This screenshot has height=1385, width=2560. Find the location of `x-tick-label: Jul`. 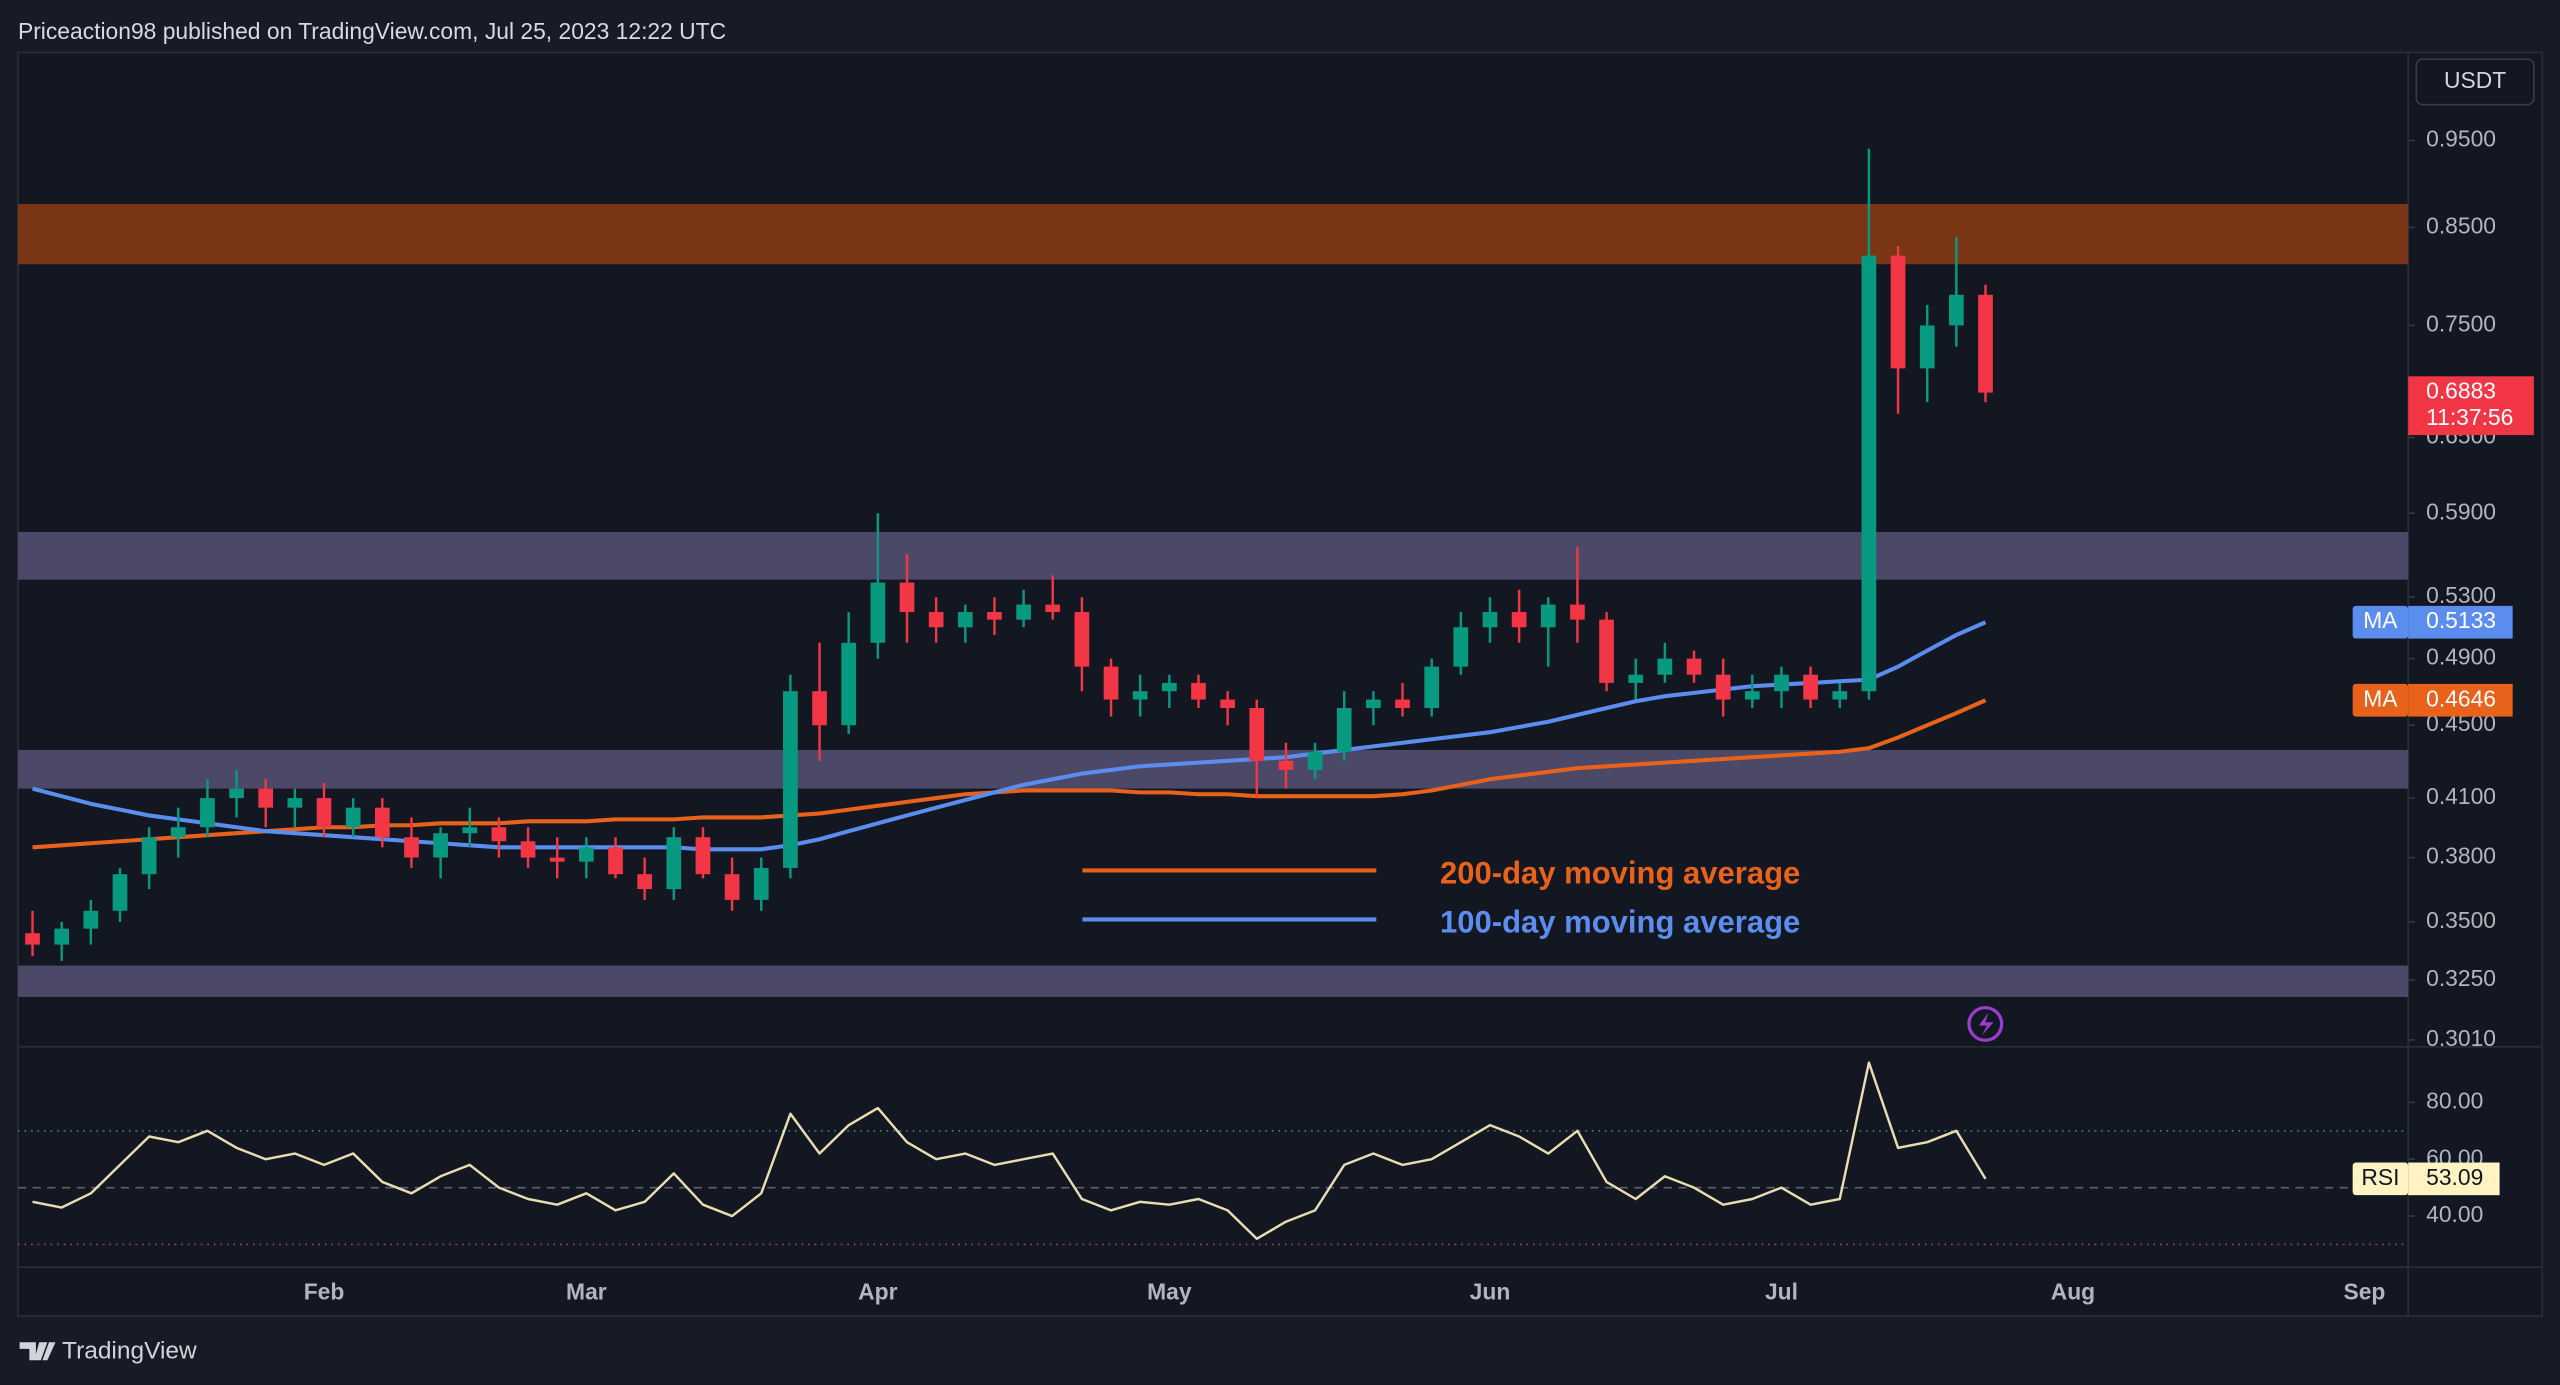

x-tick-label: Jul is located at coordinates (1781, 1291).